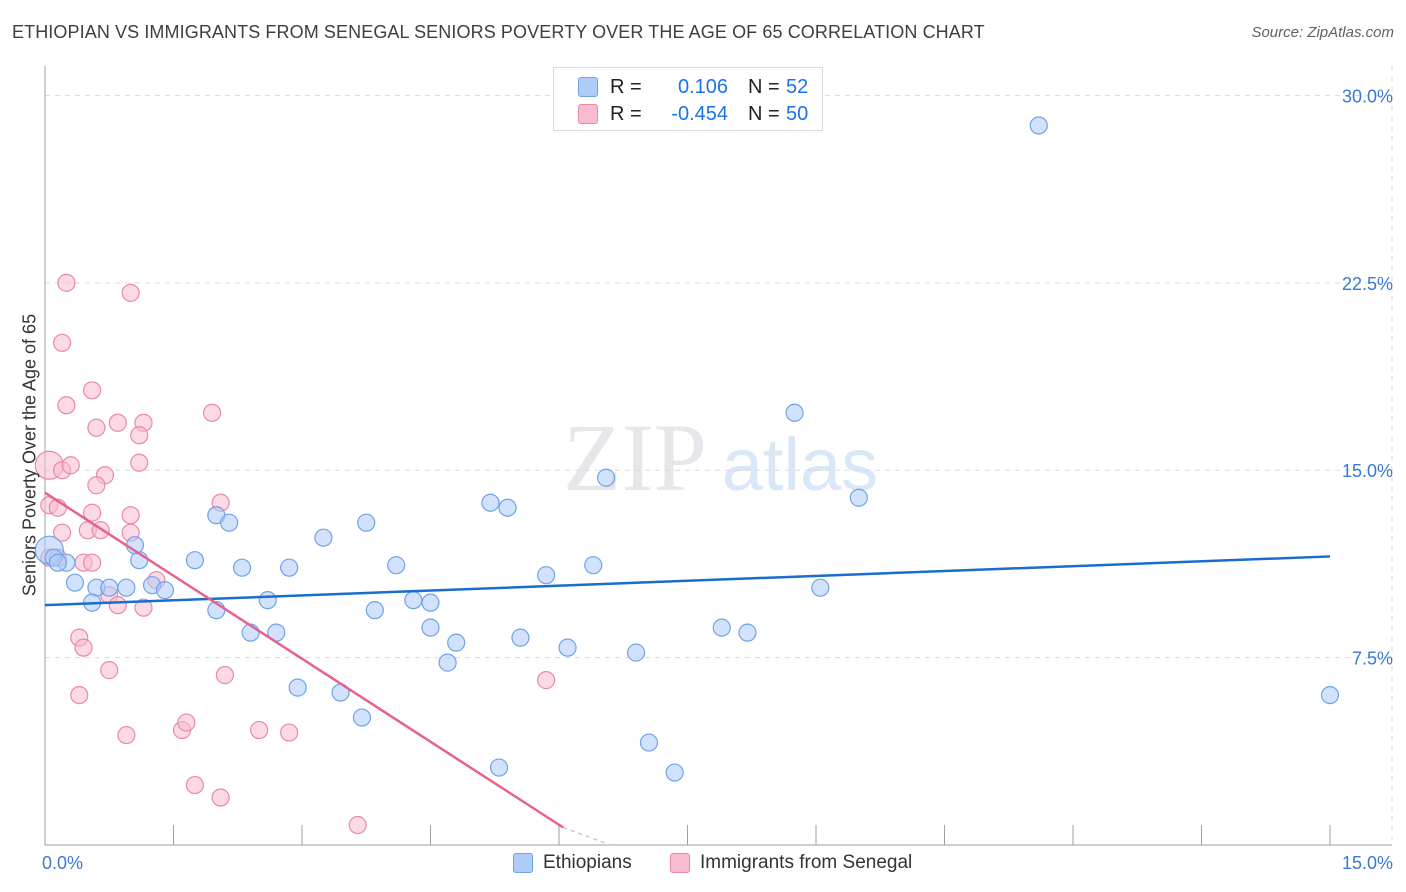 The width and height of the screenshot is (1406, 892). I want to click on y-axis-label: Seniors Poverty Over the Age of 65, so click(29, 455).